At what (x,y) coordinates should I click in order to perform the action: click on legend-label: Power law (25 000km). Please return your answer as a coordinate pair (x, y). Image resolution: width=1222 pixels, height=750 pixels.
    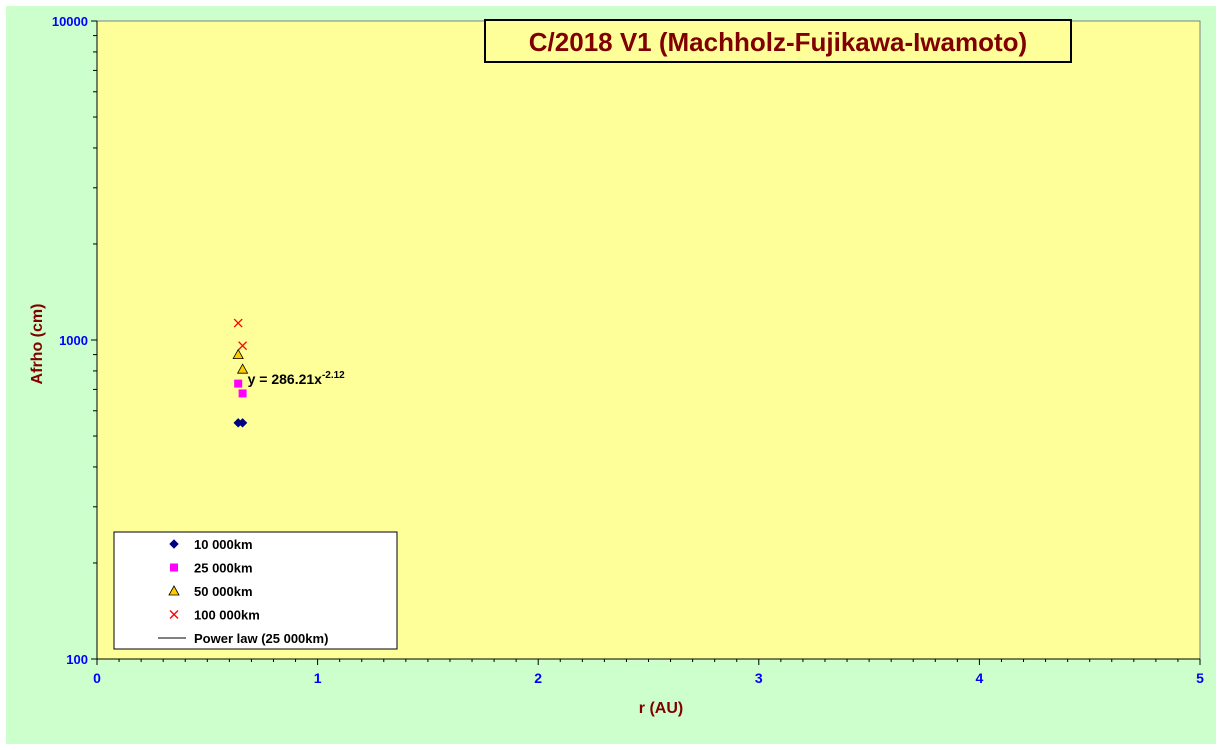
    Looking at the image, I should click on (261, 638).